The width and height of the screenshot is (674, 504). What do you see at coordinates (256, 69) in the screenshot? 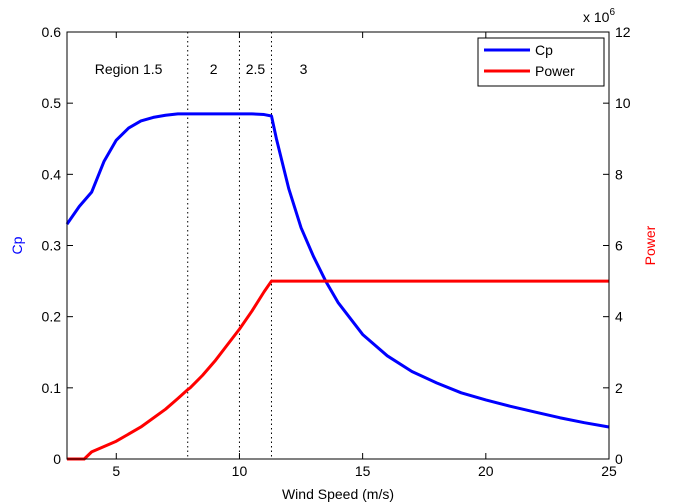
I see `region-label: 2.5` at bounding box center [256, 69].